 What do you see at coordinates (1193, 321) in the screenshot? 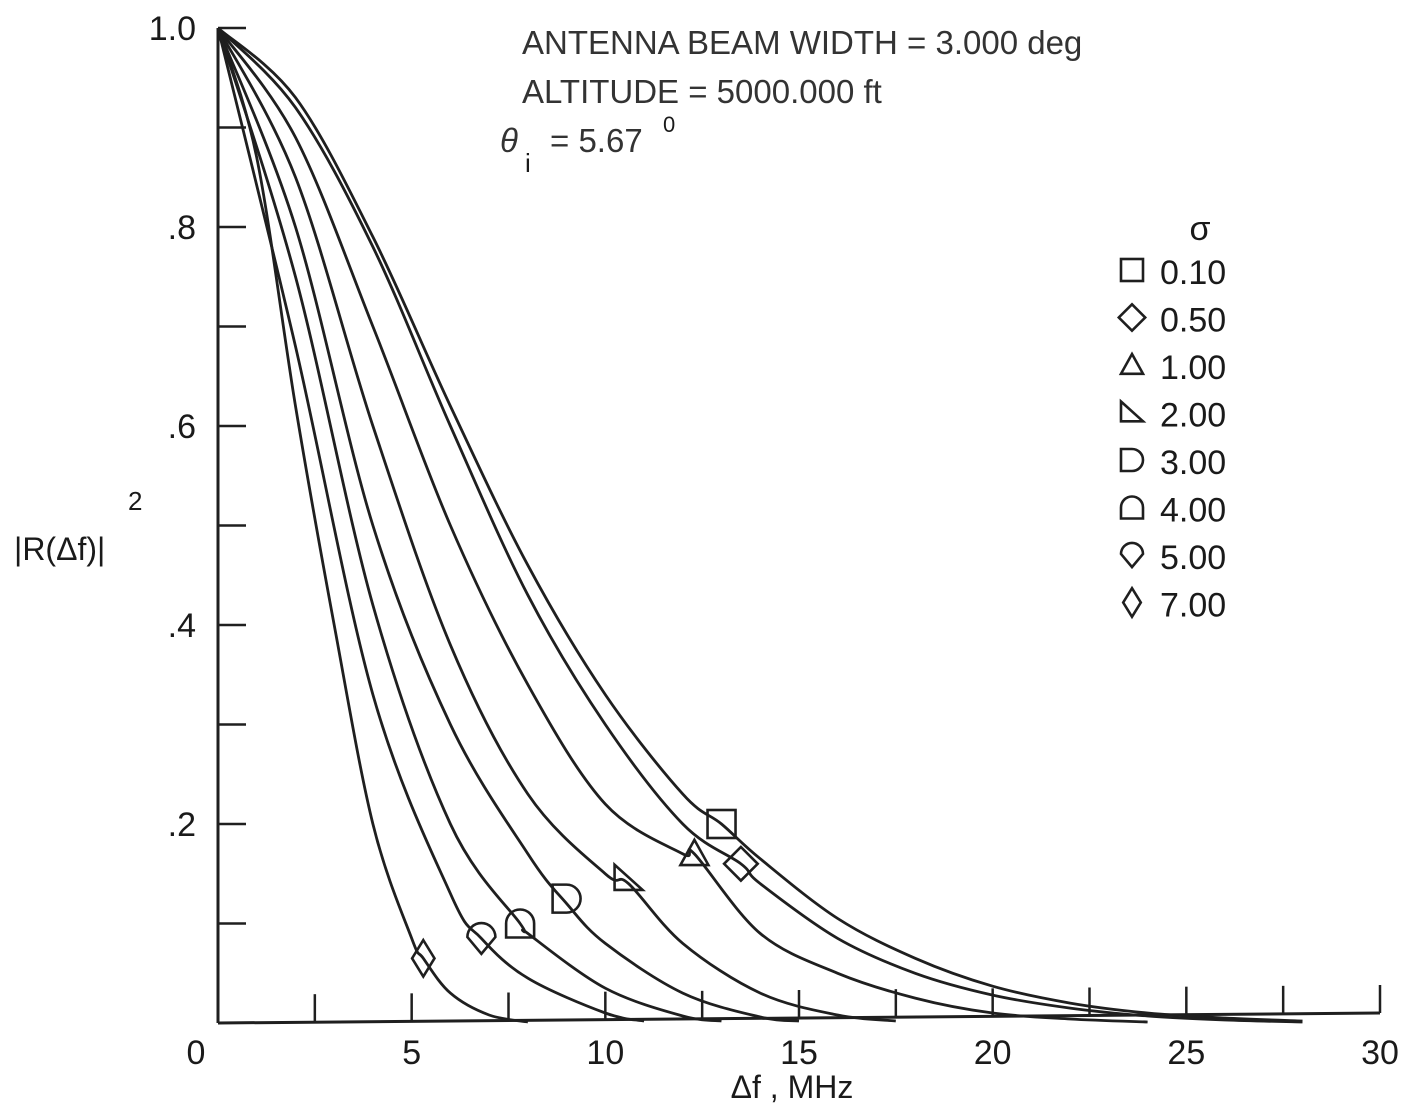
I see `legend-label-0-50: 0.50` at bounding box center [1193, 321].